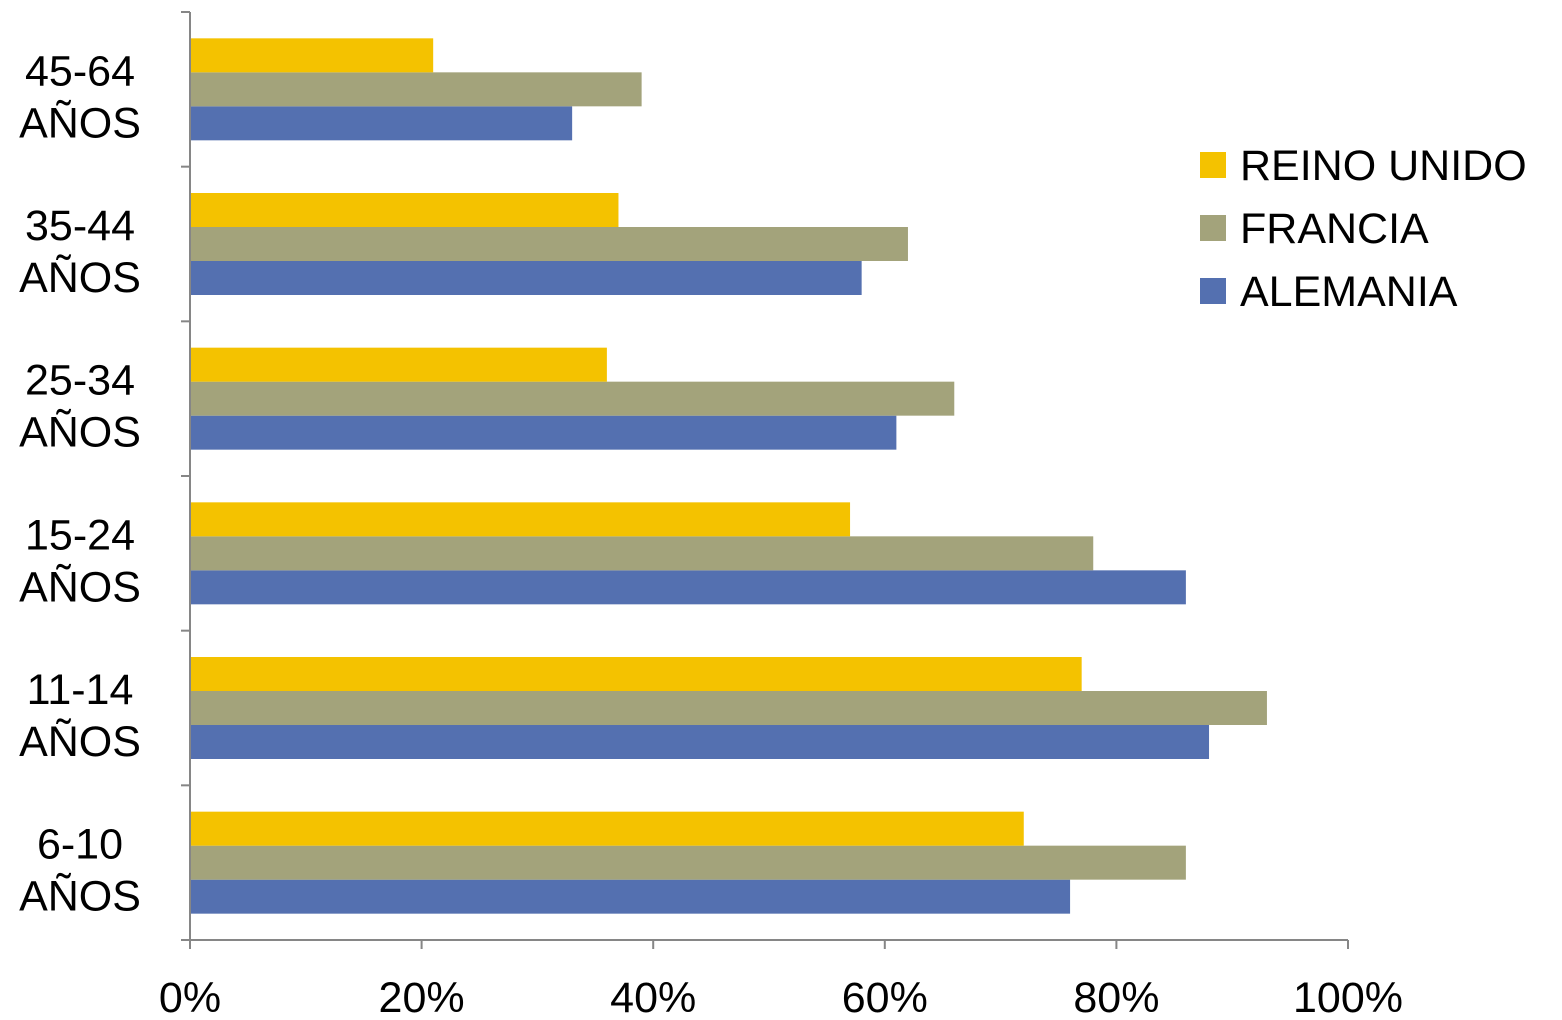 The width and height of the screenshot is (1562, 1020). I want to click on legend-label: ALEMANIA, so click(1349, 292).